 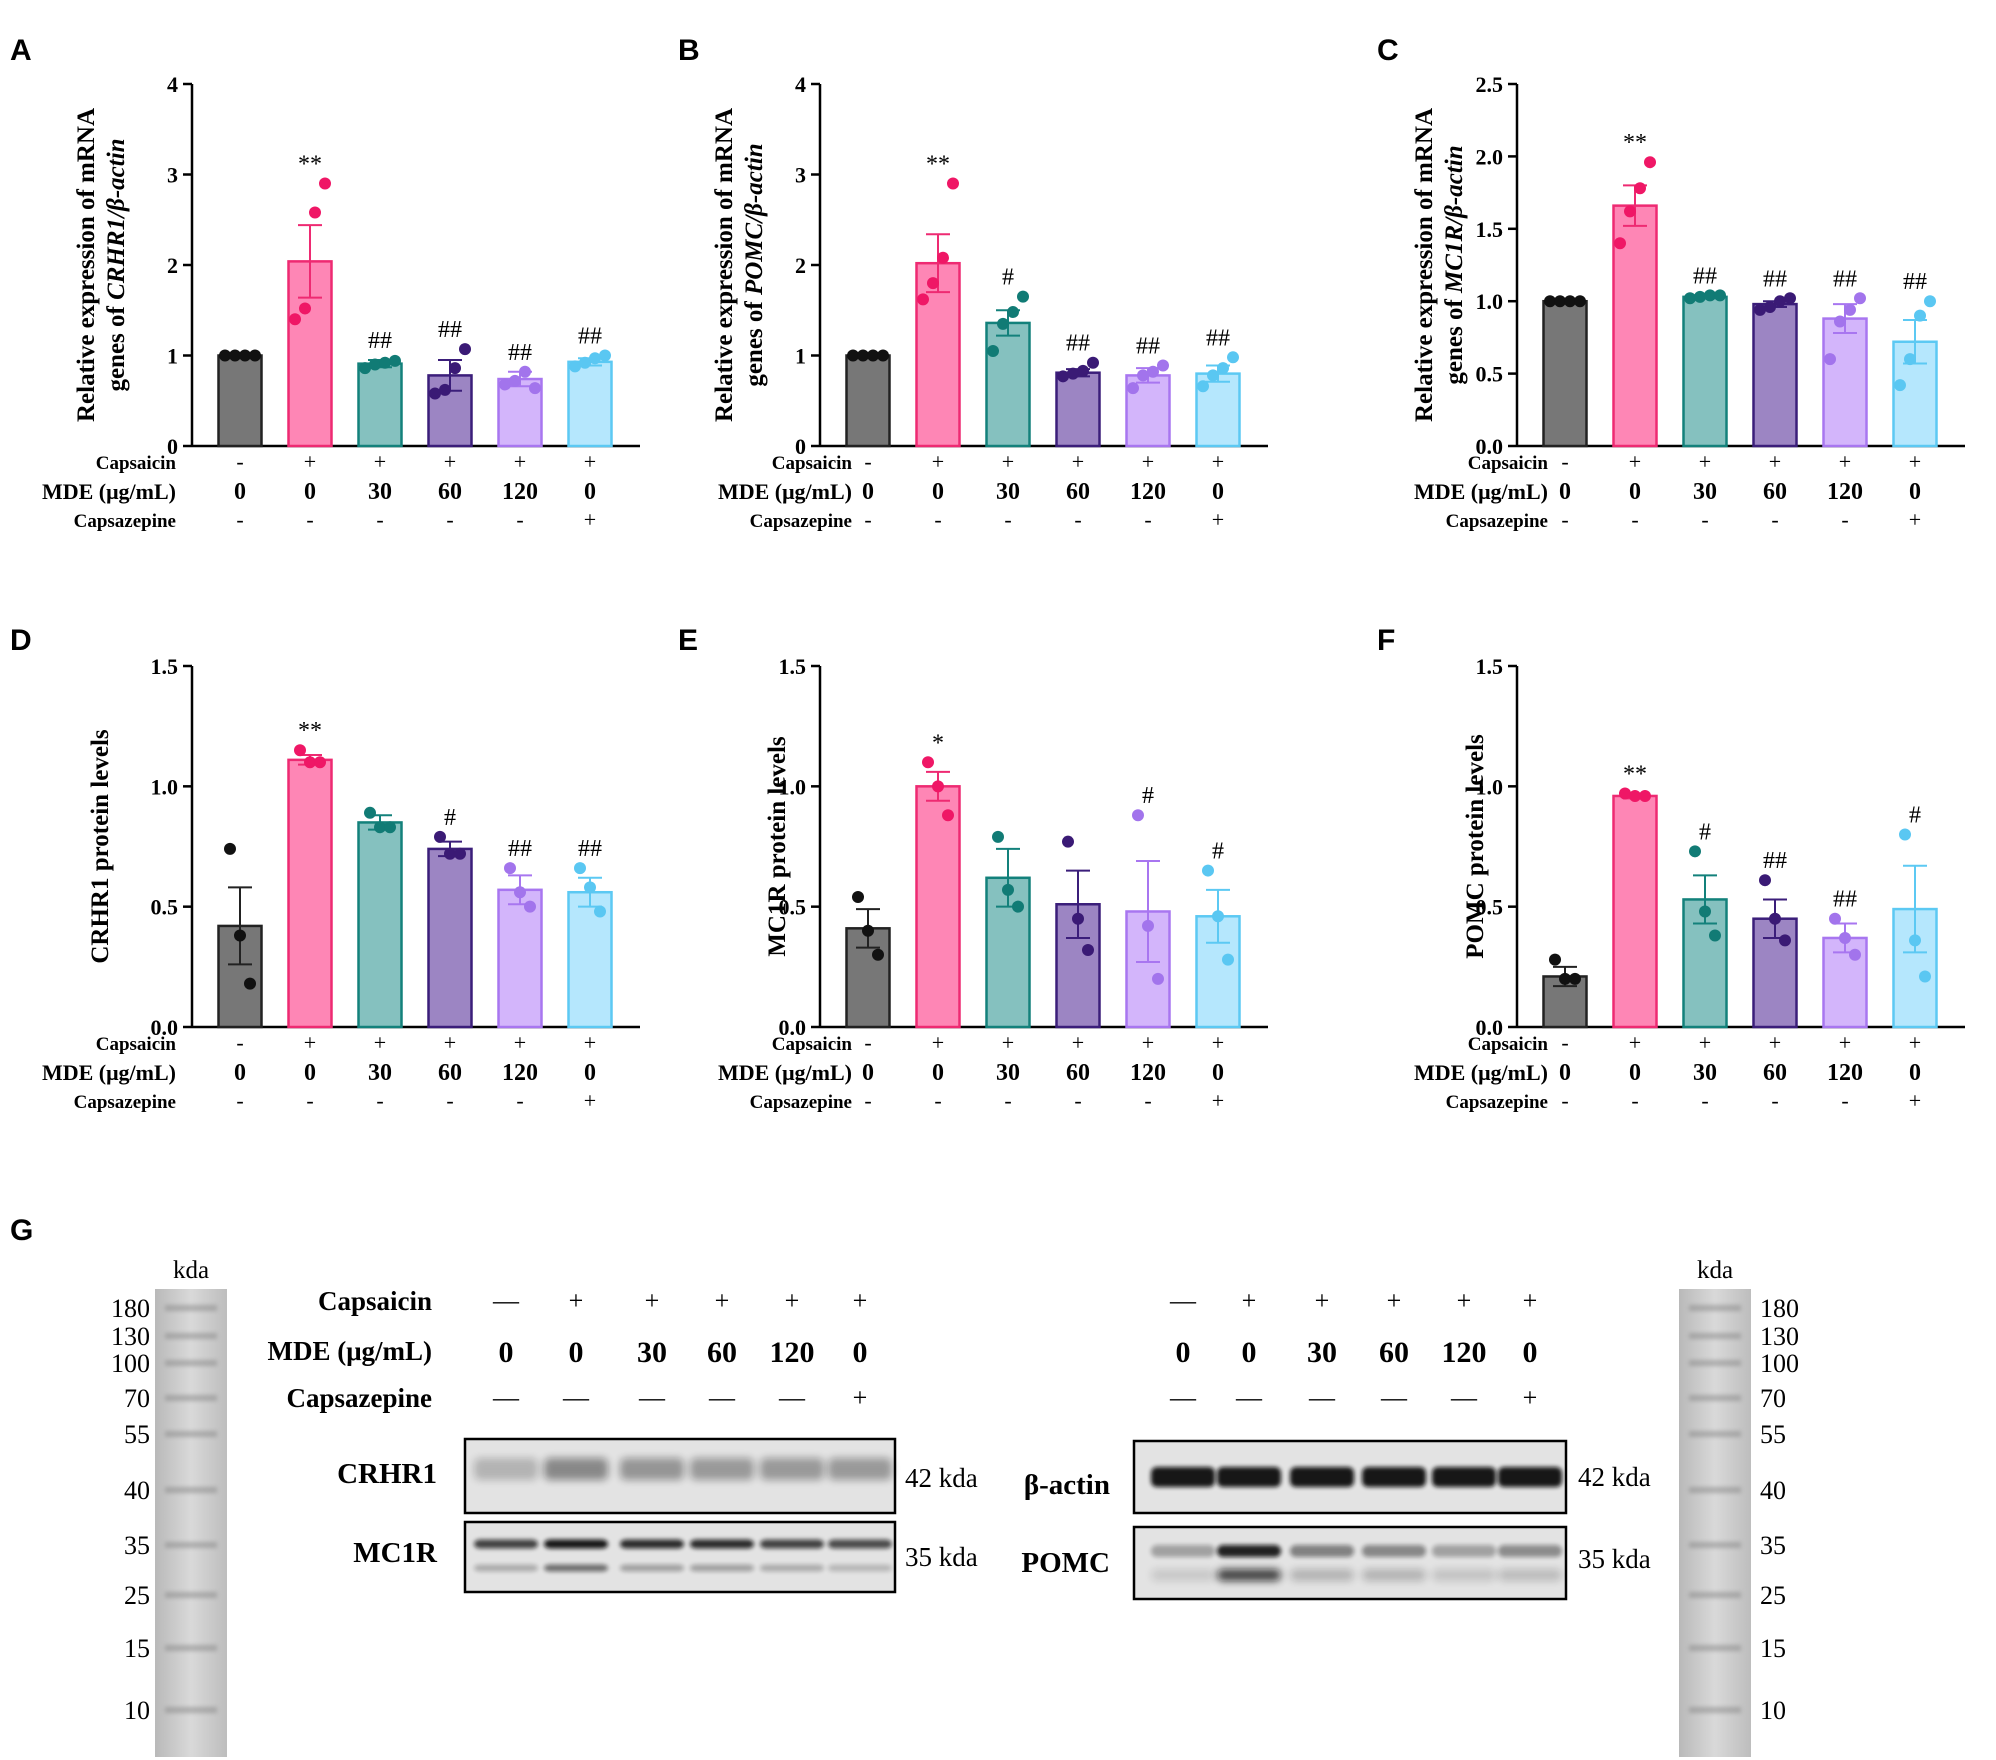 I want to click on blot-capsaicin-value: —, so click(x=1183, y=1300).